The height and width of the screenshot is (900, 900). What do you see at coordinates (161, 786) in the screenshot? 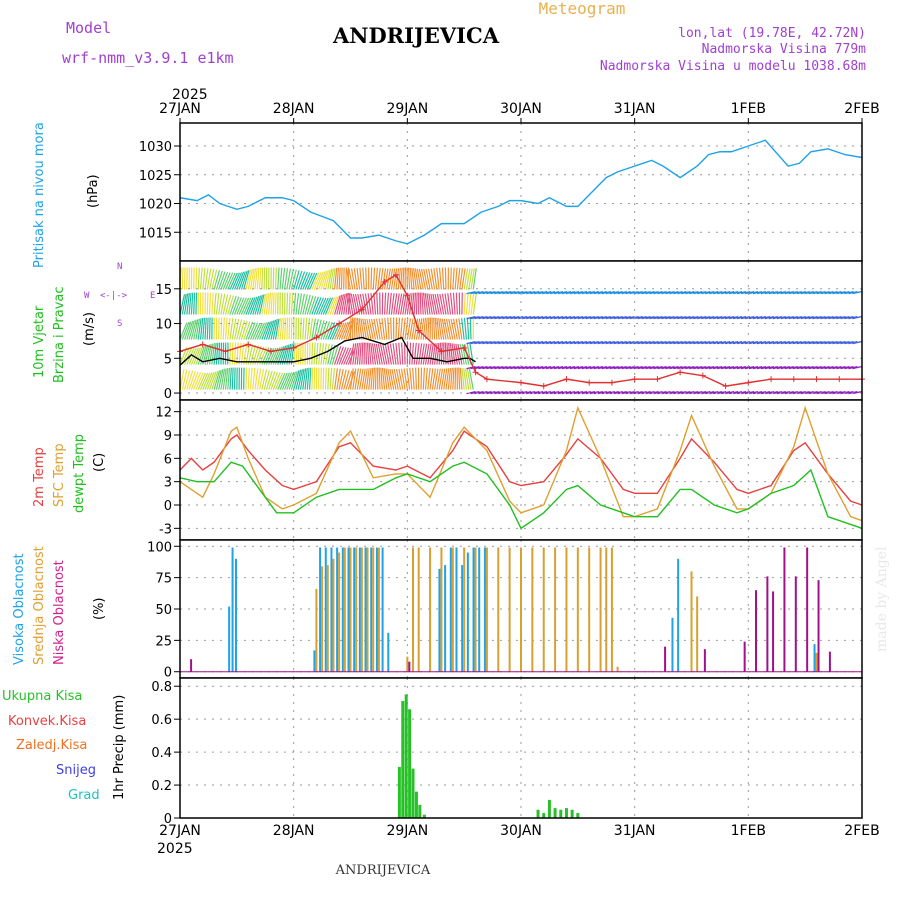
I see `y-tick-label: 0.2` at bounding box center [161, 786].